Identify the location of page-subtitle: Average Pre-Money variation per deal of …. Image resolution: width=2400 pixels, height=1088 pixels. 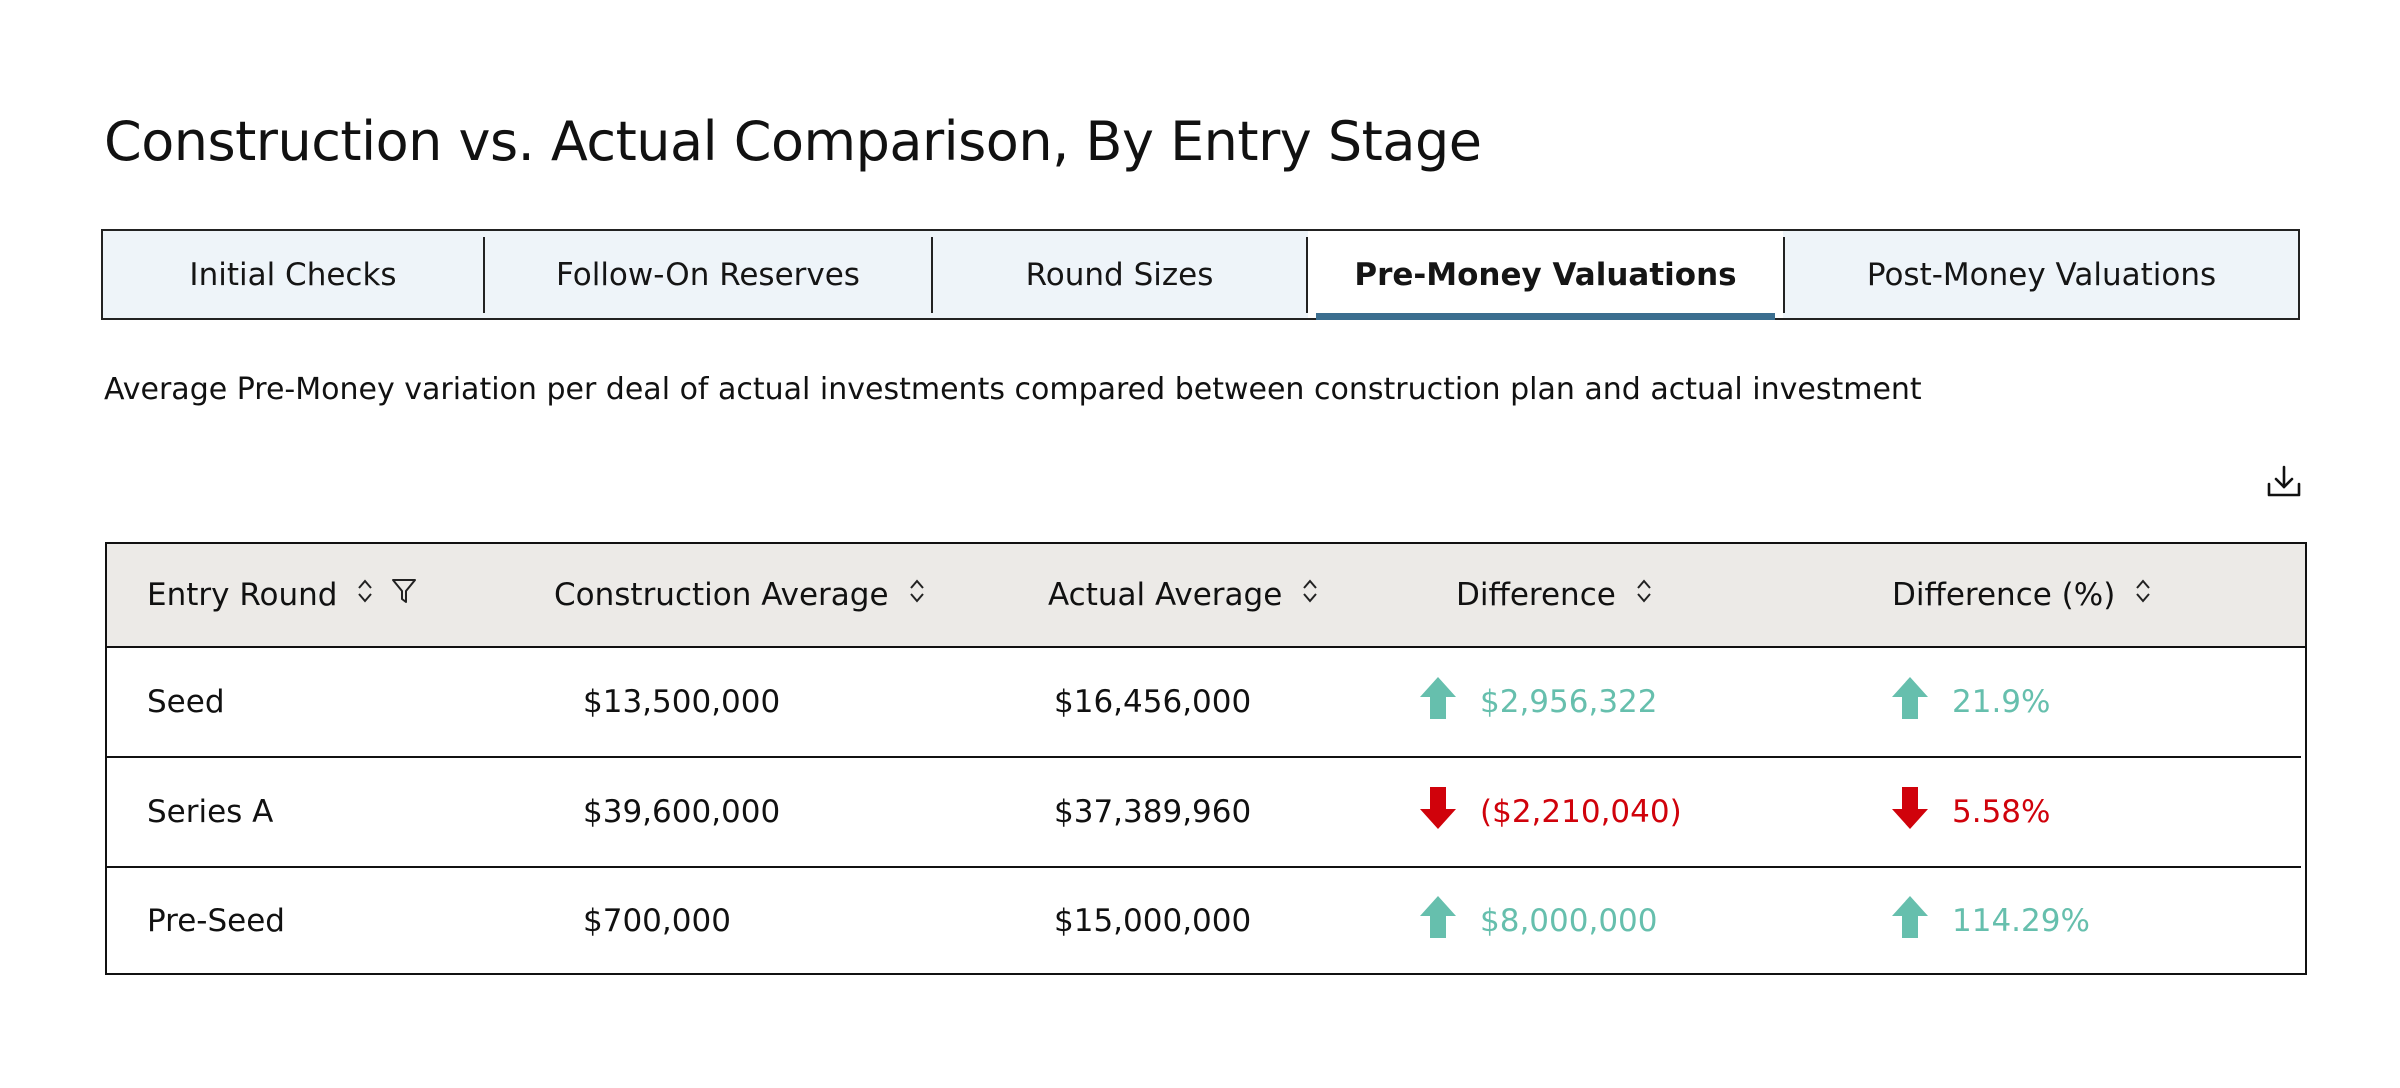
(1013, 389).